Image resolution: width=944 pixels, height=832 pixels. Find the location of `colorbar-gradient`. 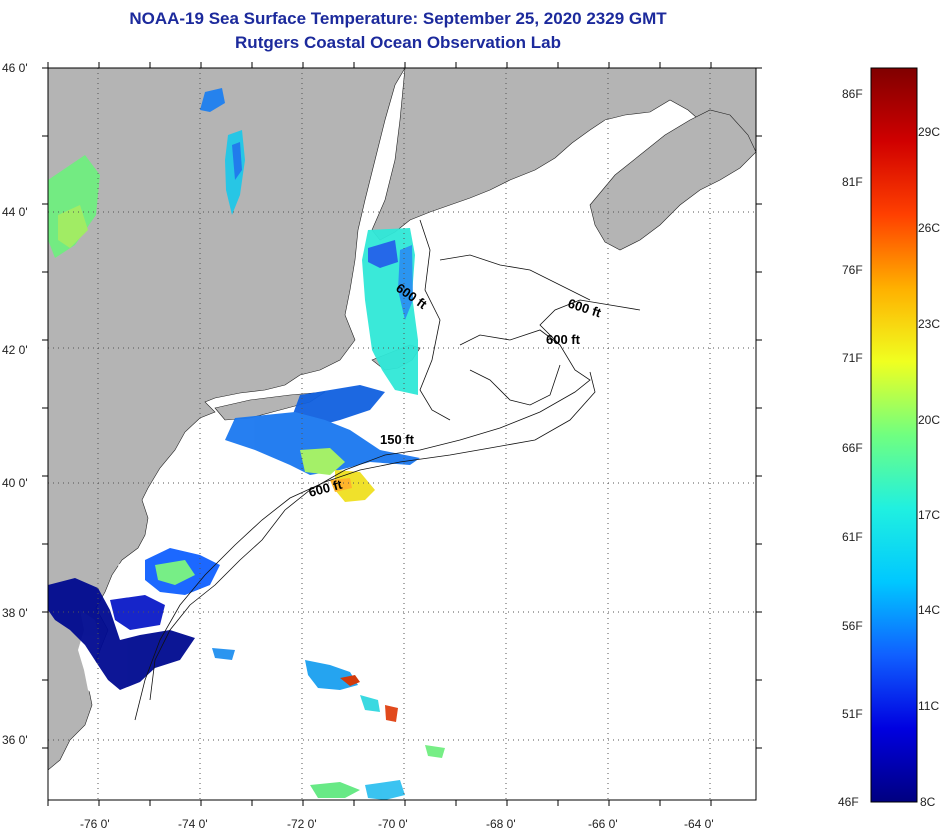

colorbar-gradient is located at coordinates (894, 435).